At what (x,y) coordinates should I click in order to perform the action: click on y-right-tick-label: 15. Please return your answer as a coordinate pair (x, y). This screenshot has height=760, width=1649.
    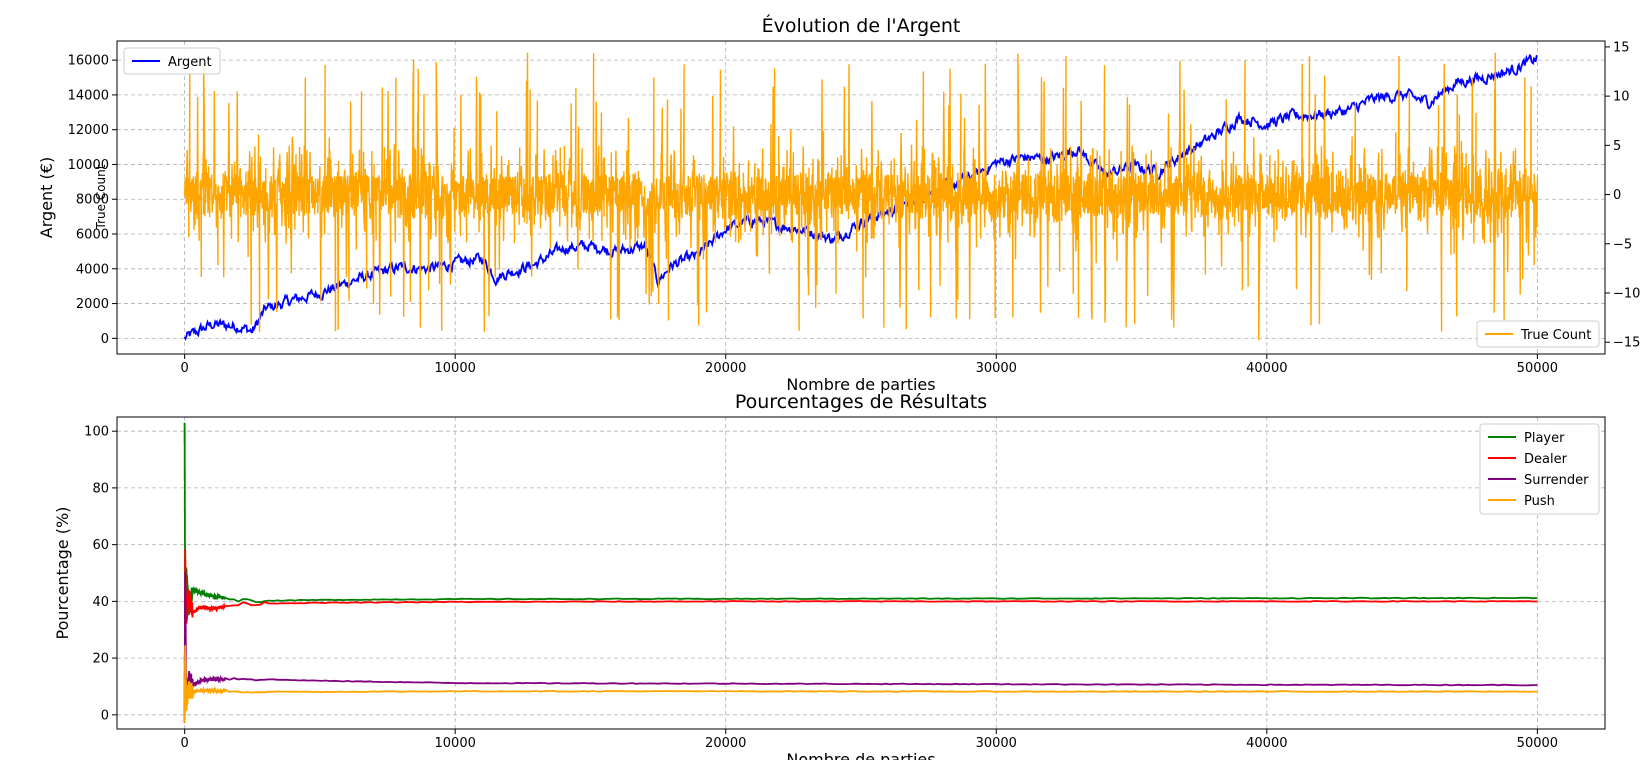
    Looking at the image, I should click on (1621, 47).